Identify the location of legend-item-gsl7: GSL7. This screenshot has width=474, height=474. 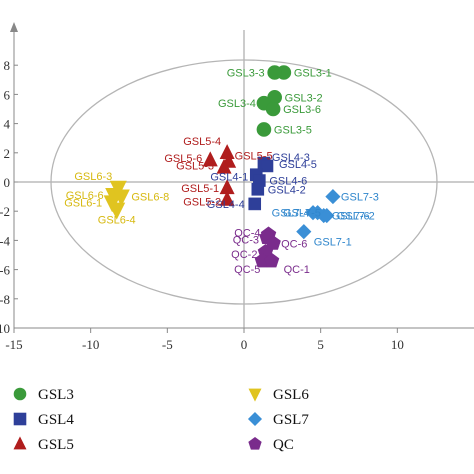
(278, 419).